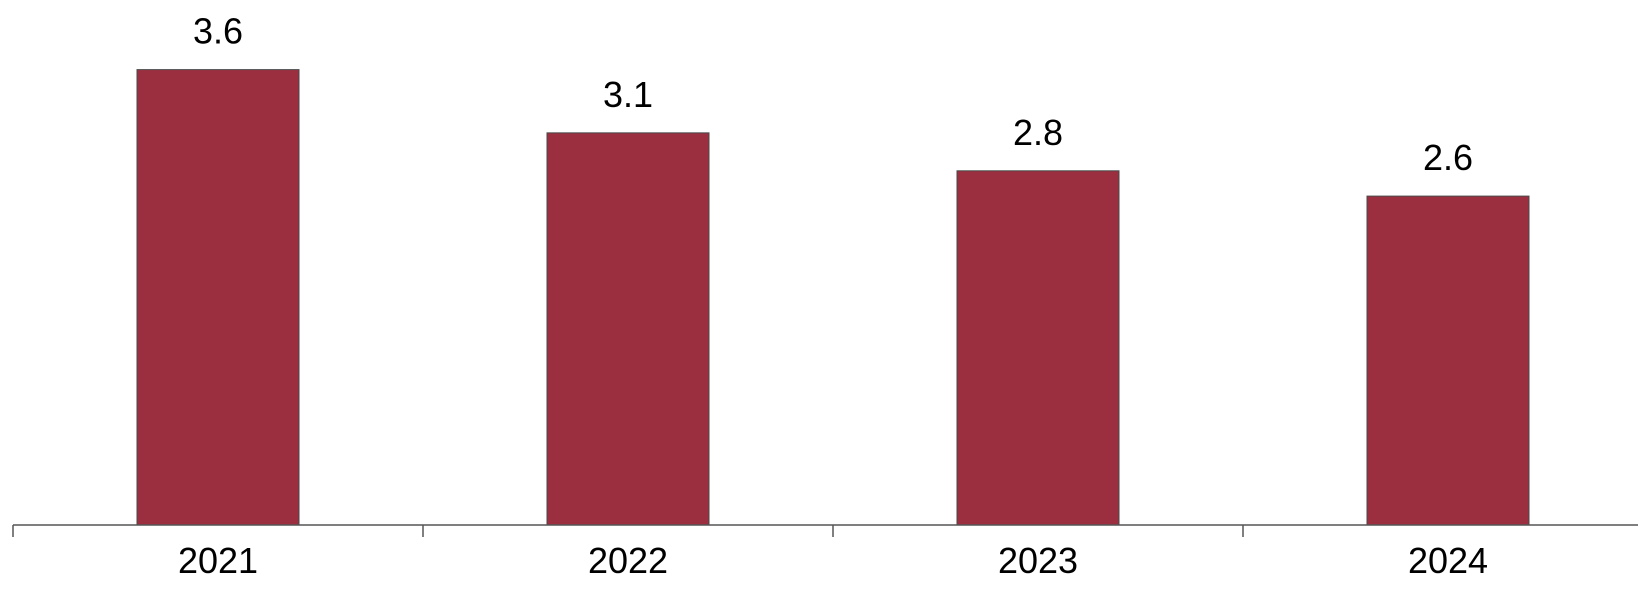 The image size is (1638, 590). Describe the element at coordinates (833, 560) in the screenshot. I see `x-axis-tick-labels: 2021 2022 2023 2024` at that location.